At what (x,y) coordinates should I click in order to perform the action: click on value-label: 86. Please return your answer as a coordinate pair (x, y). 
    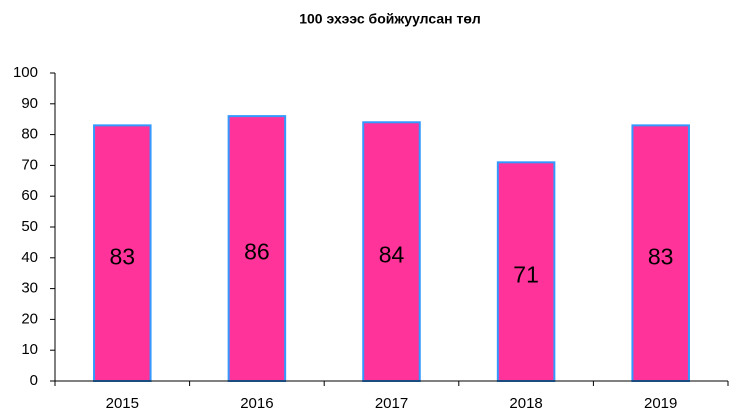
    Looking at the image, I should click on (257, 252).